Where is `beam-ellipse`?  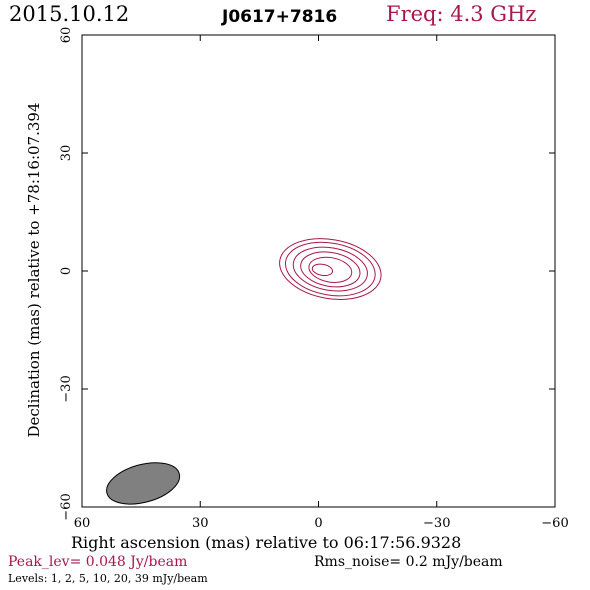
beam-ellipse is located at coordinates (143, 483).